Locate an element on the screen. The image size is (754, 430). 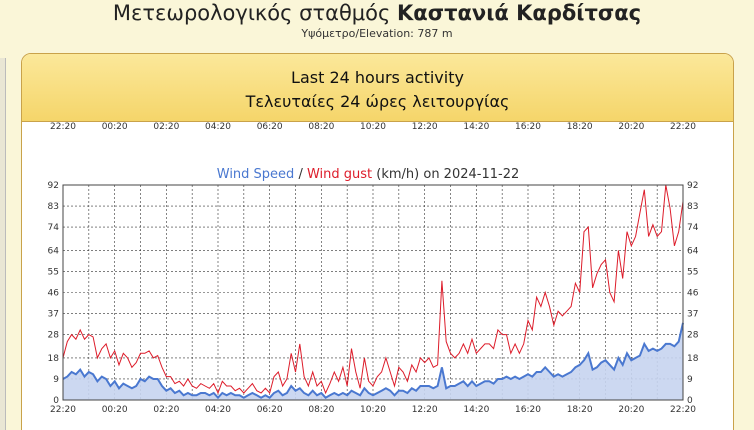
y-tick-label-left: 9 is located at coordinates (56, 380).